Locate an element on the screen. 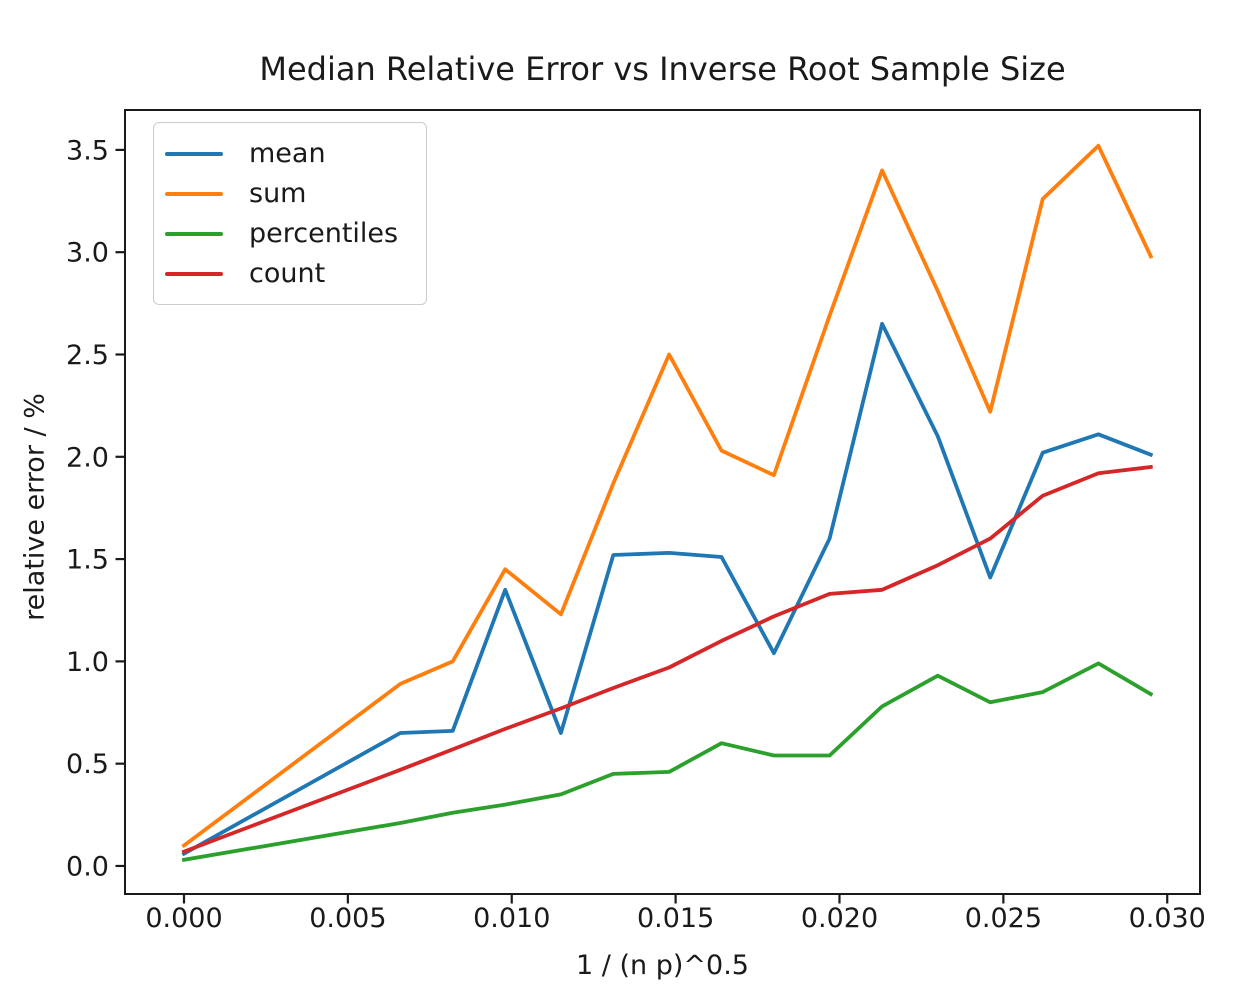 The width and height of the screenshot is (1250, 1000). legend-label: count is located at coordinates (287, 273).